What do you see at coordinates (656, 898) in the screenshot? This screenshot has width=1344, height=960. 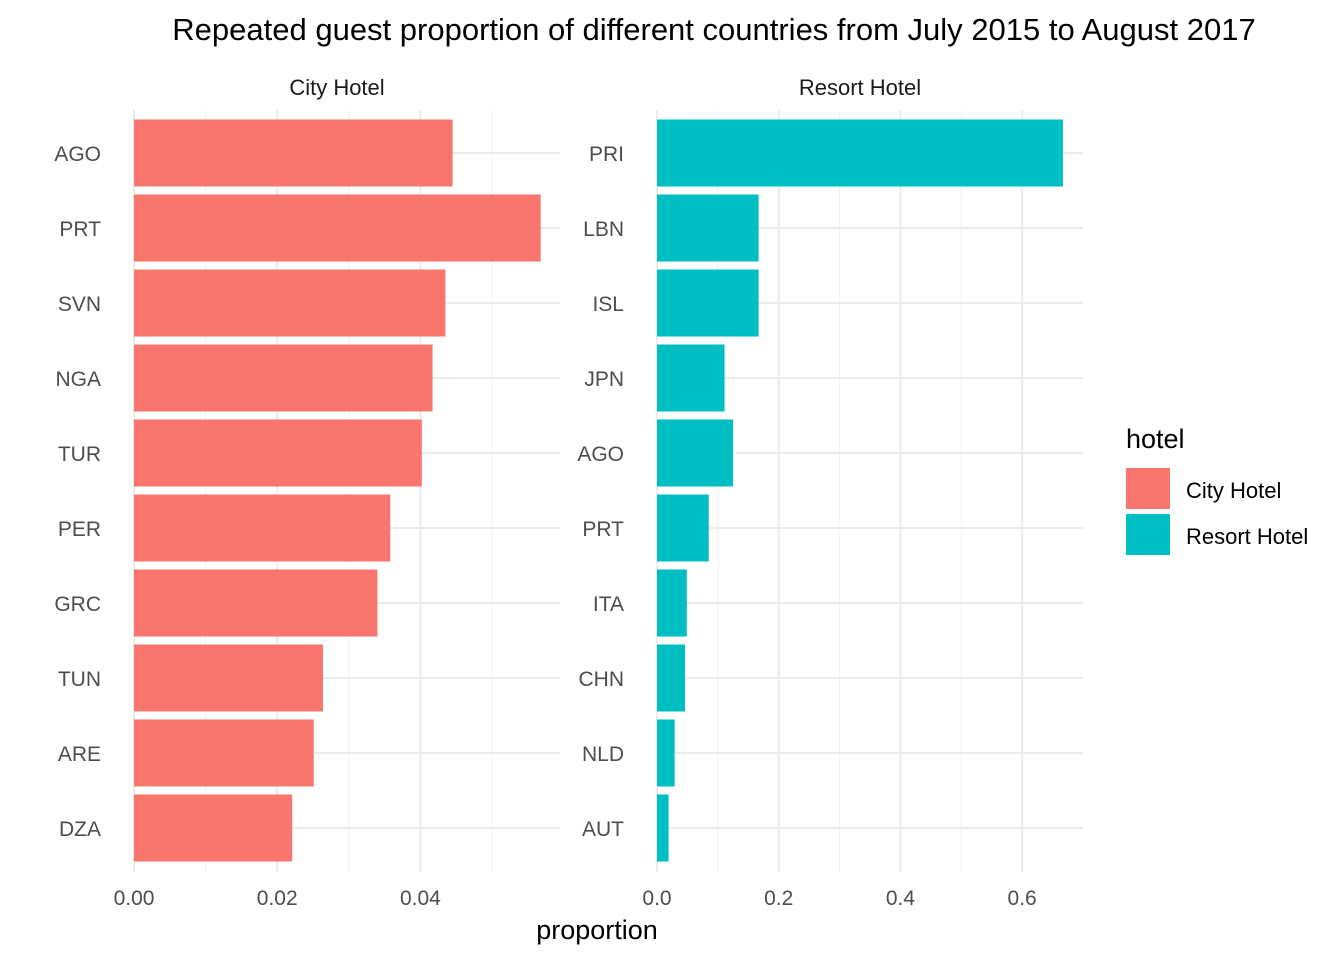 I see `x-tick-label: 0.0` at bounding box center [656, 898].